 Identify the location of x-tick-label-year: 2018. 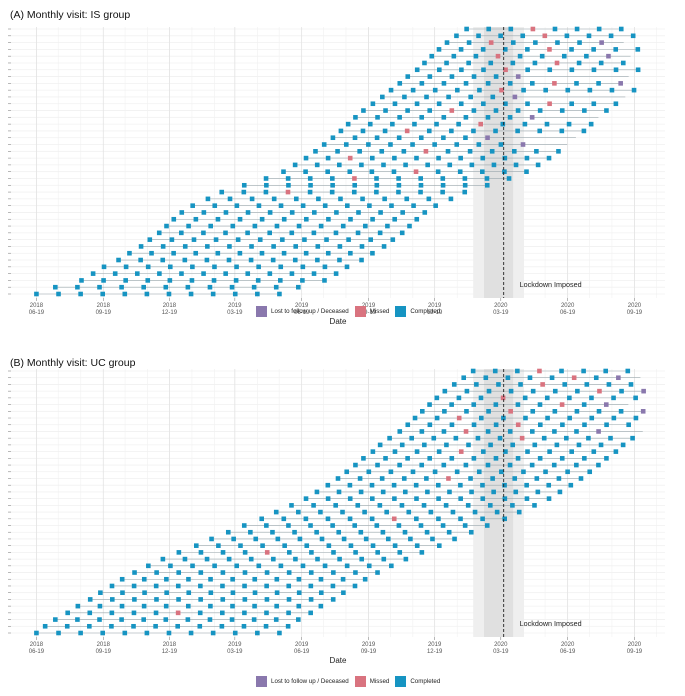
(170, 306).